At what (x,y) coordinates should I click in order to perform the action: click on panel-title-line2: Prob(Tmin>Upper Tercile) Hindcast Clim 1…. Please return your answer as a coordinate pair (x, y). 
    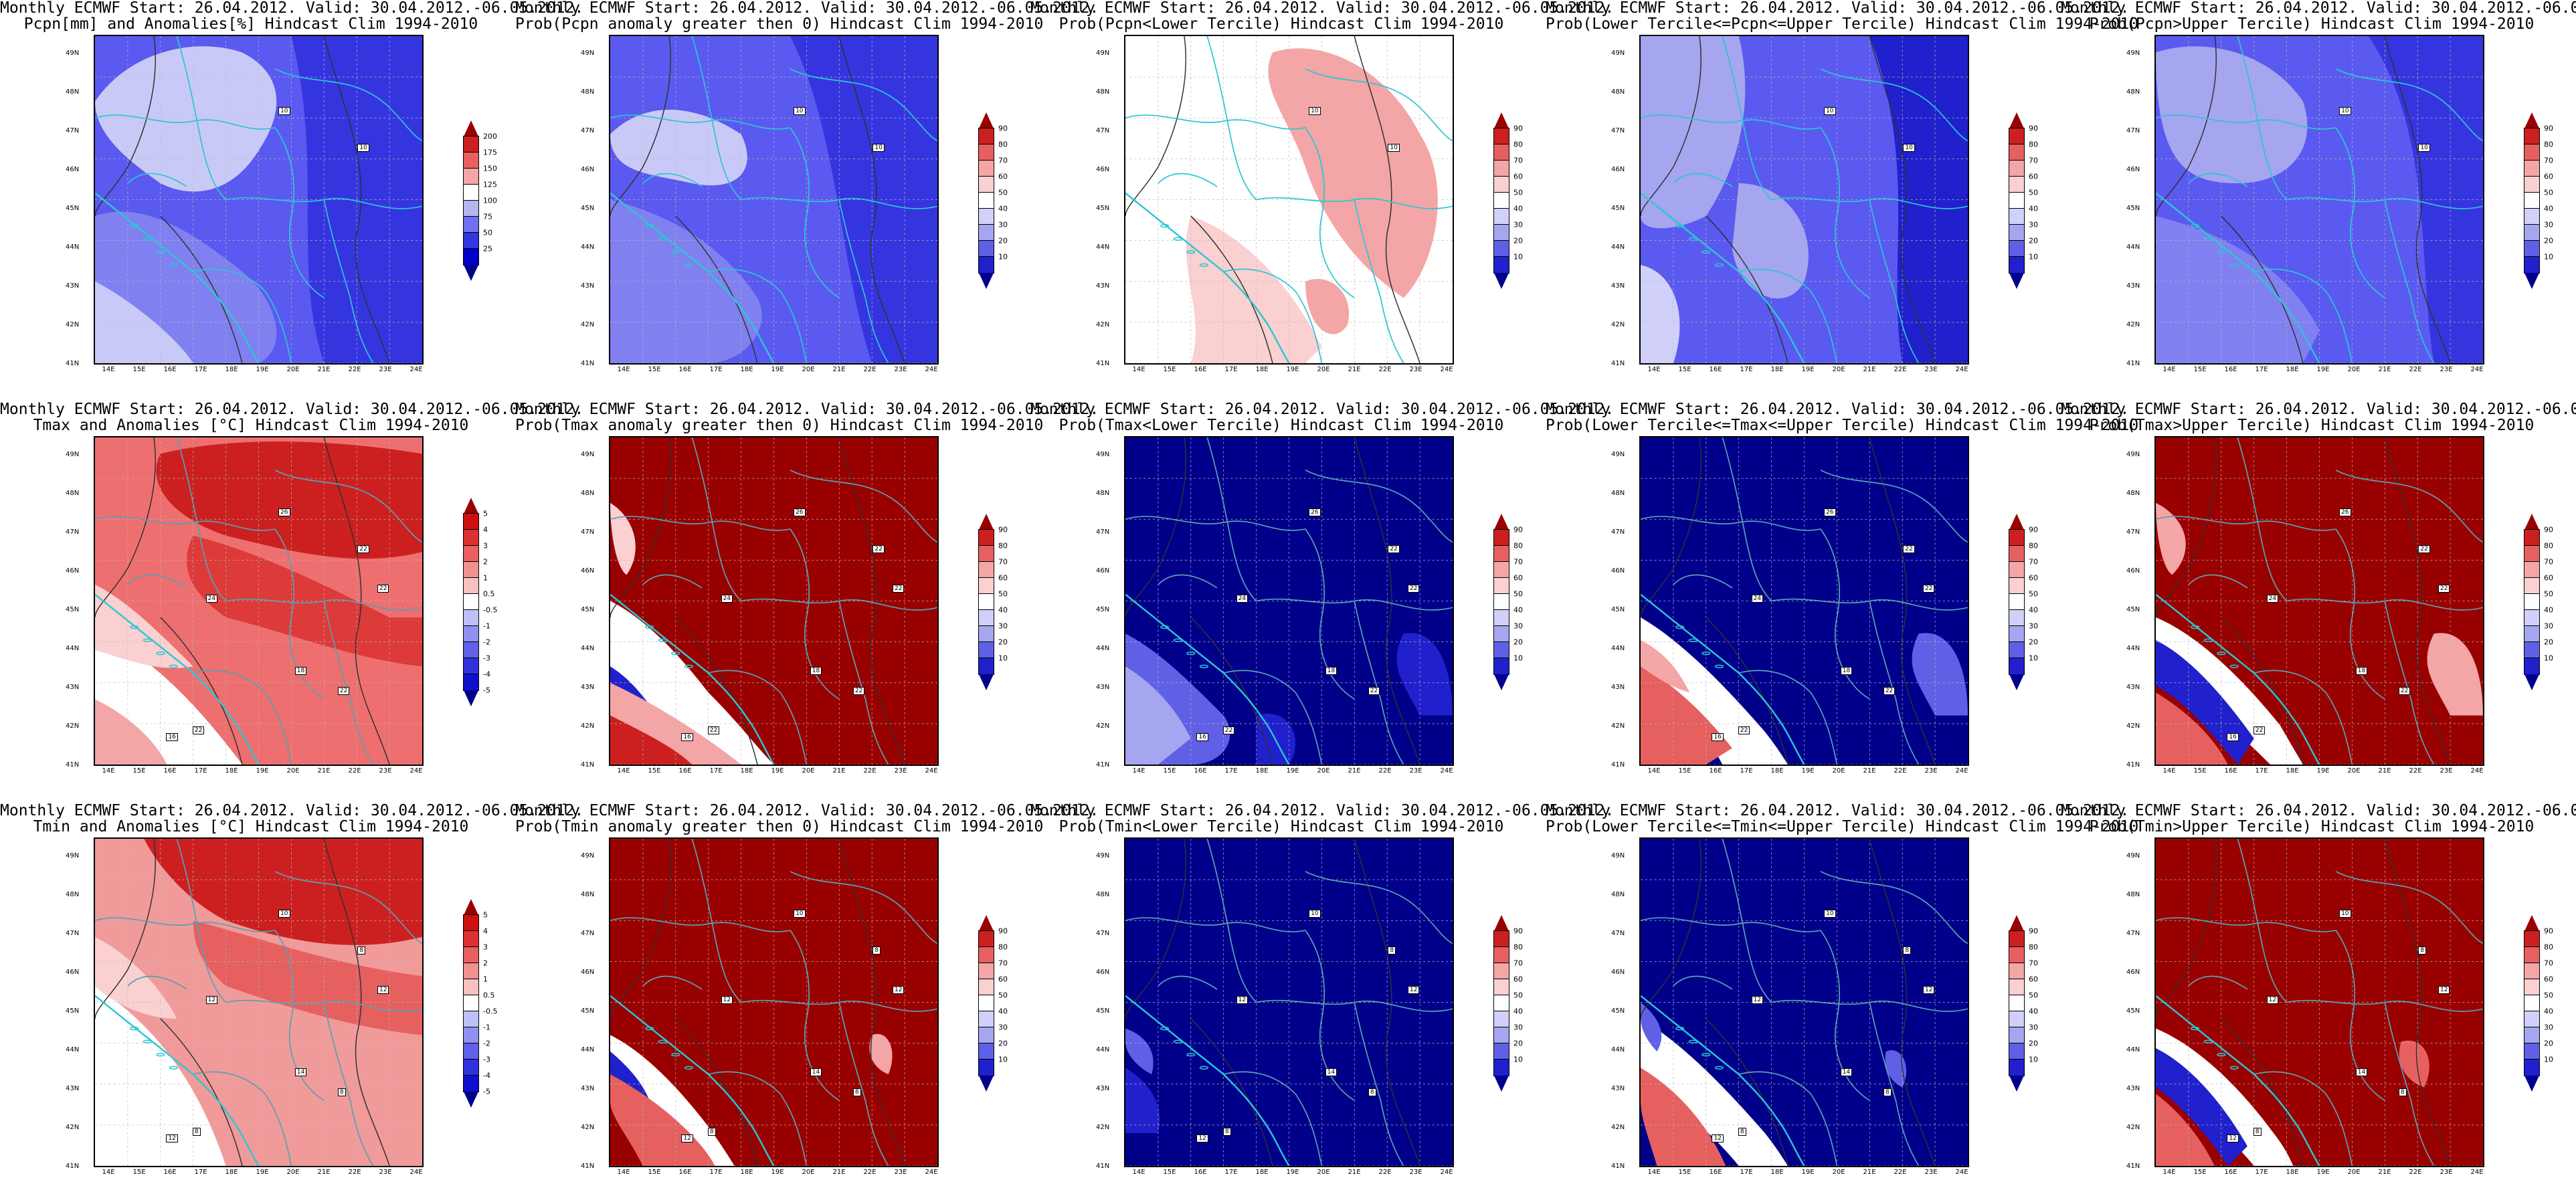
    Looking at the image, I should click on (2312, 826).